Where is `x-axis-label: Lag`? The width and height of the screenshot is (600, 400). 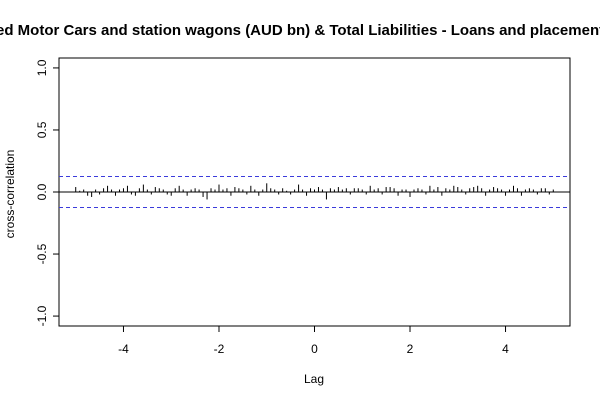
x-axis-label: Lag is located at coordinates (314, 379).